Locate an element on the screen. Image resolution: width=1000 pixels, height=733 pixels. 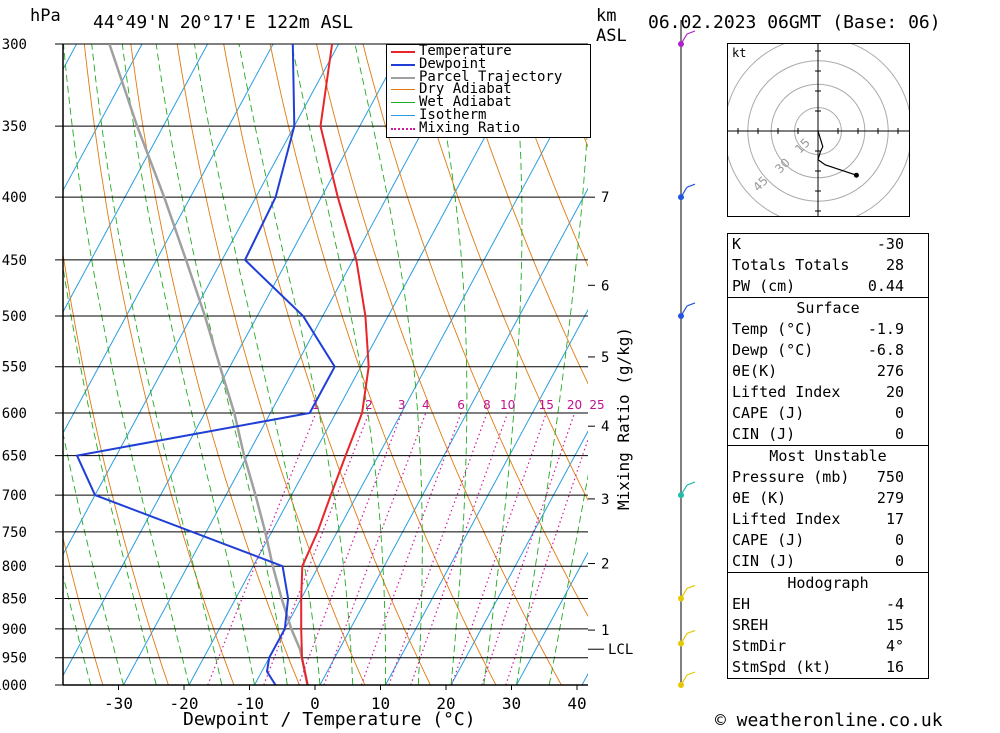
most-unstable-title: Most Unstable is located at coordinates (828, 456).